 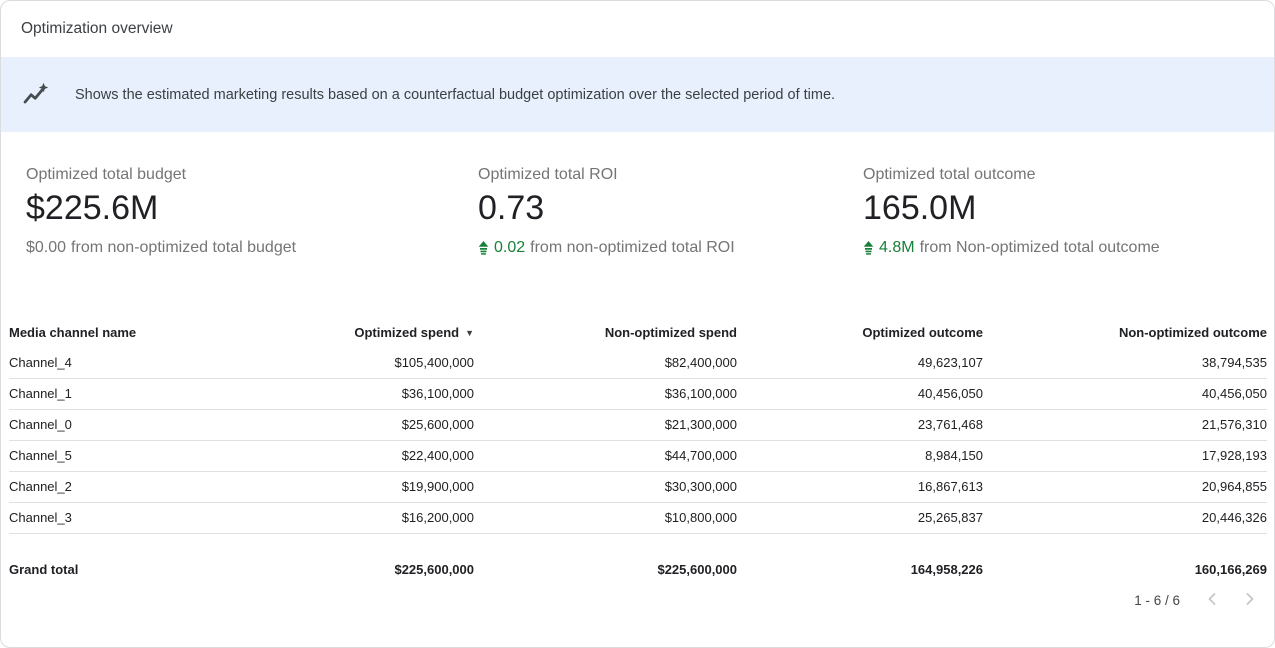 I want to click on column-header-optimized-spend: Optimized spend ▼, so click(x=356, y=332).